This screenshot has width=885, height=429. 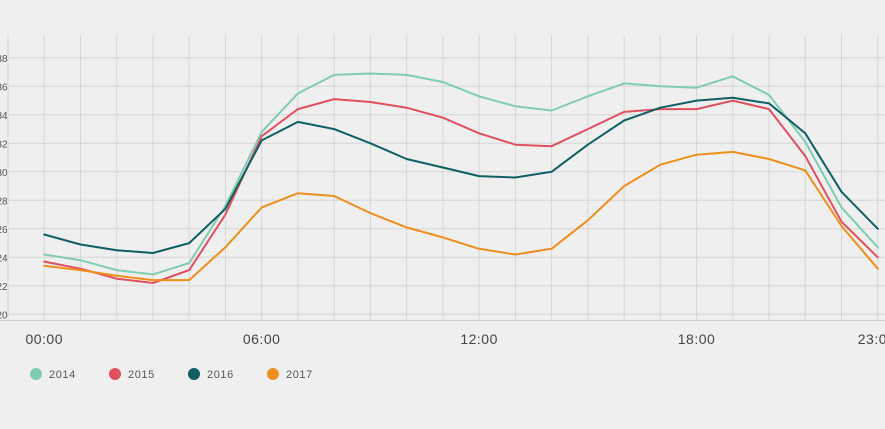 What do you see at coordinates (479, 339) in the screenshot?
I see `x-tick-label: 12:00` at bounding box center [479, 339].